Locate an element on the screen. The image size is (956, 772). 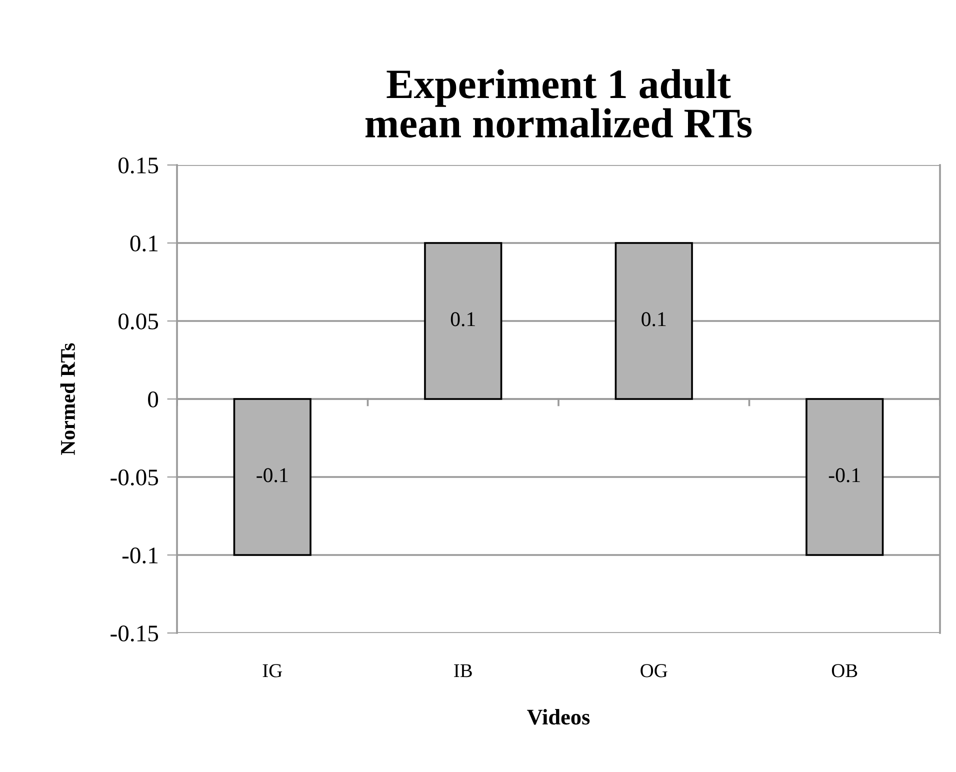
x-tick-label: IG is located at coordinates (272, 671).